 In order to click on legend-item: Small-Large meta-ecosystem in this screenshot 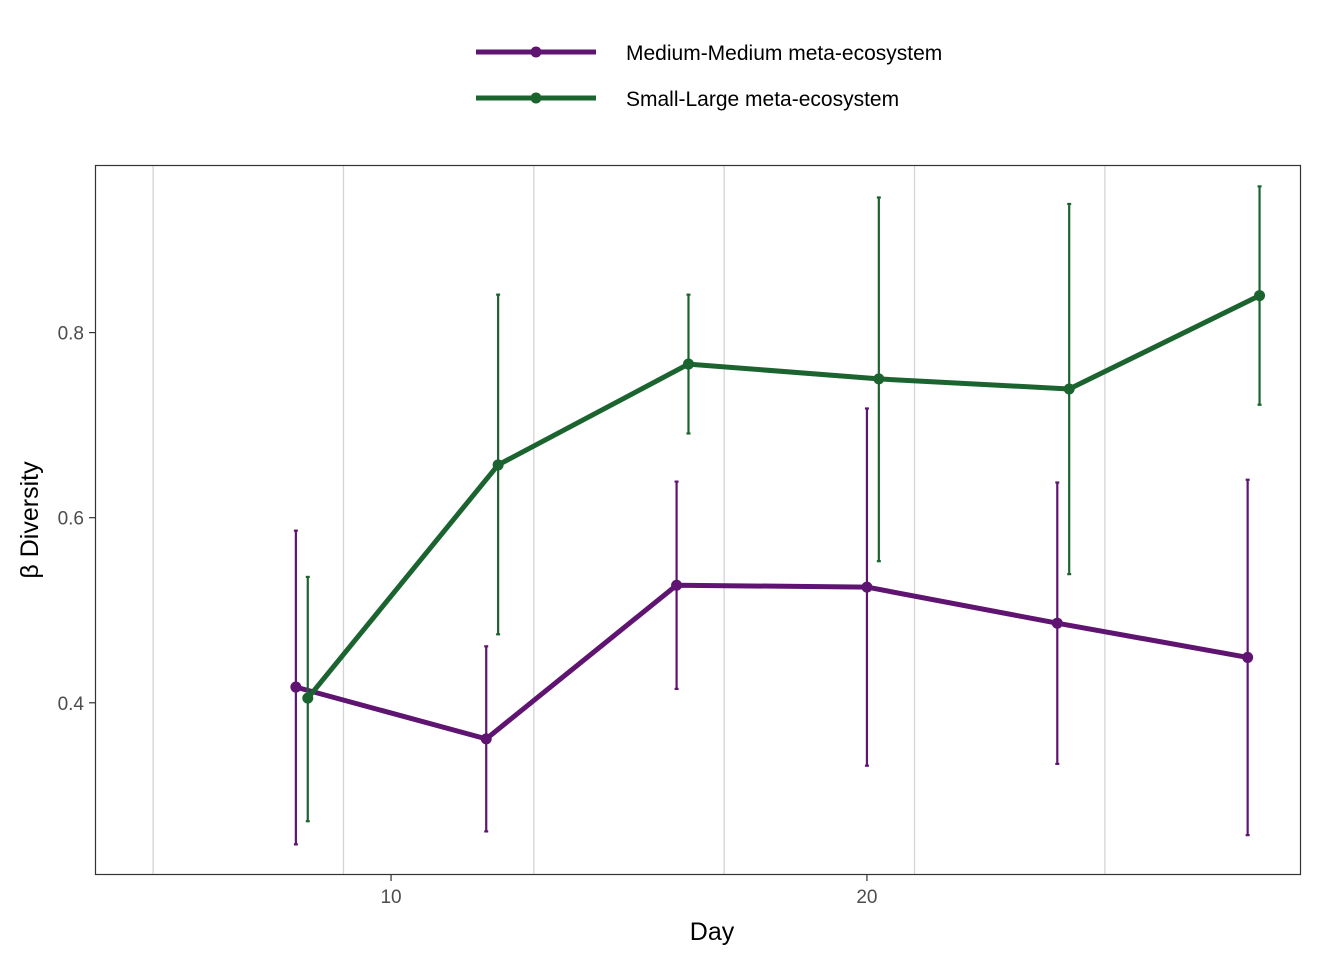, I will do `click(687, 99)`.